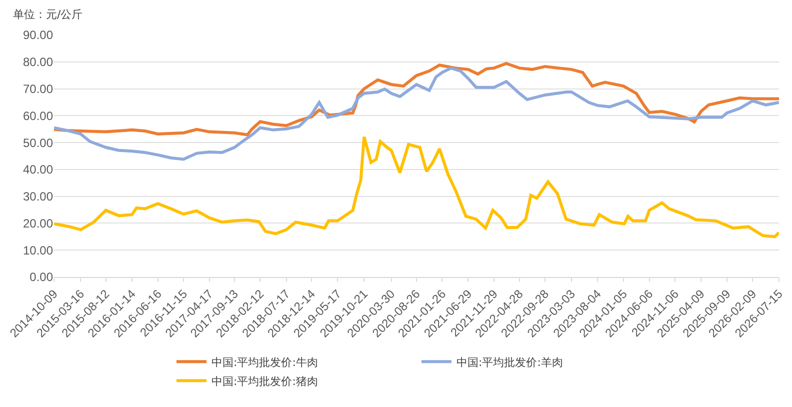 This screenshot has height=407, width=792. I want to click on y-tick-label: 30.00, so click(38, 197).